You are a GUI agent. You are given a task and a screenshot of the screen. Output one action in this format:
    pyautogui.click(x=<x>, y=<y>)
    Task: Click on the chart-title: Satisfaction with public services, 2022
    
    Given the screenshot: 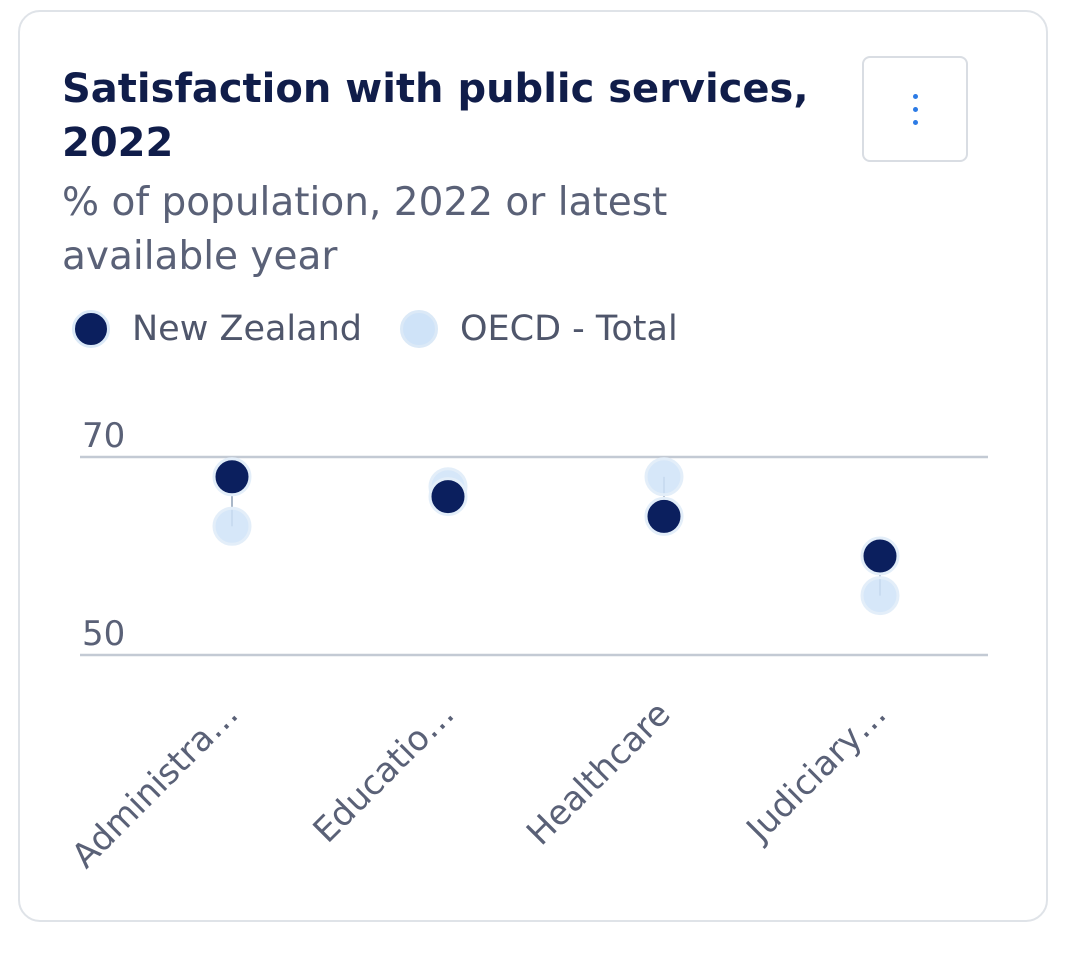 What is the action you would take?
    pyautogui.click(x=435, y=116)
    